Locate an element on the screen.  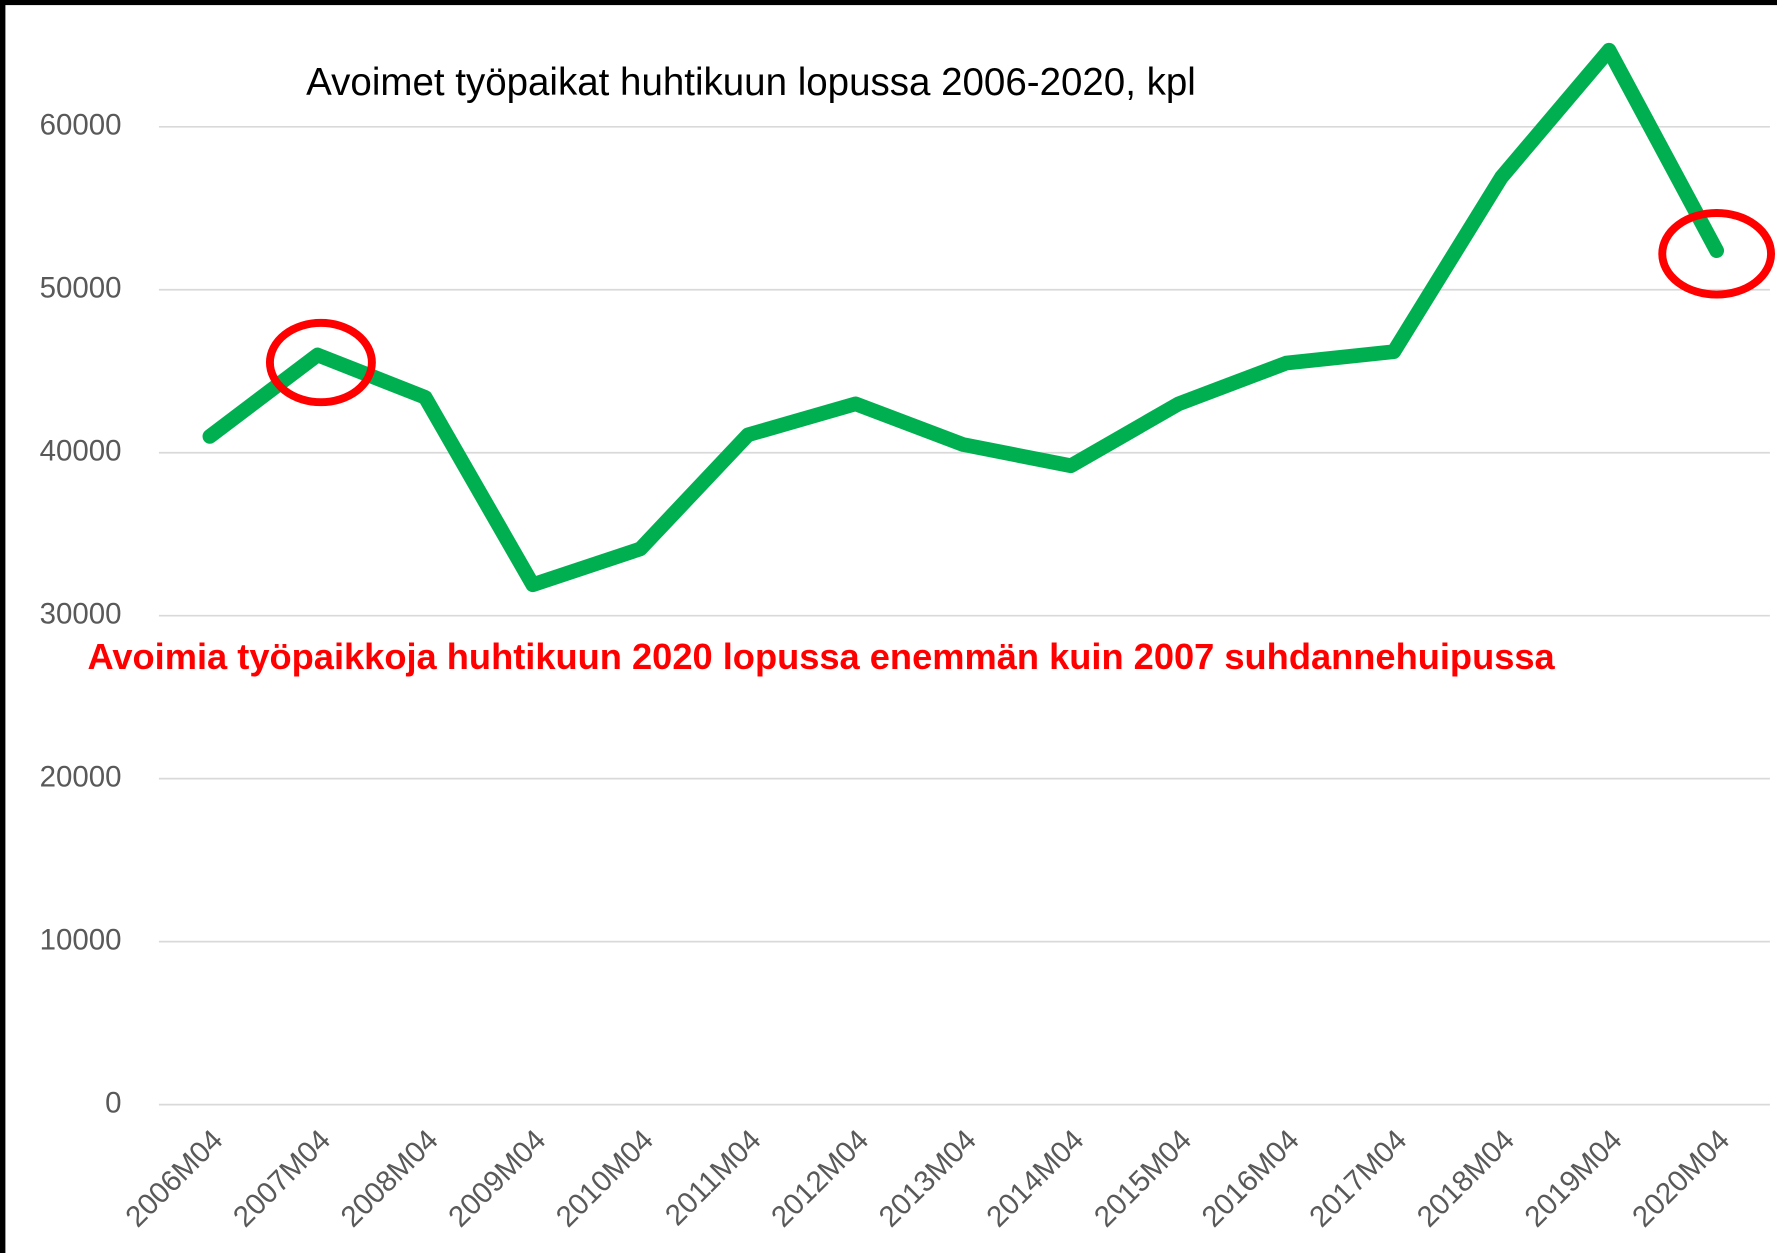
x-tick-label: 2007M04 is located at coordinates (282, 1178).